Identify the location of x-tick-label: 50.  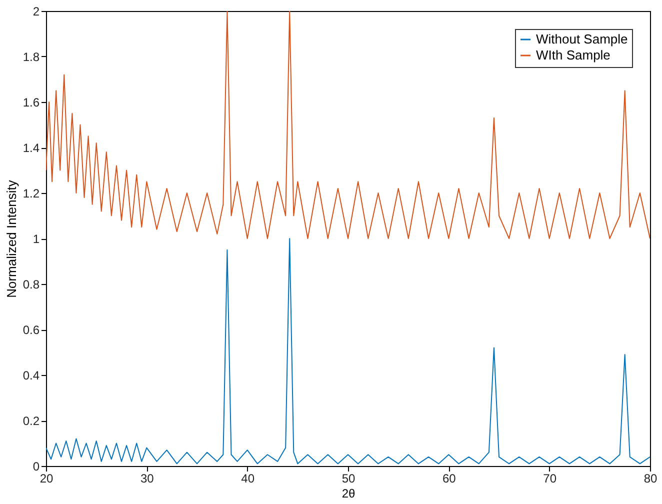
(349, 479).